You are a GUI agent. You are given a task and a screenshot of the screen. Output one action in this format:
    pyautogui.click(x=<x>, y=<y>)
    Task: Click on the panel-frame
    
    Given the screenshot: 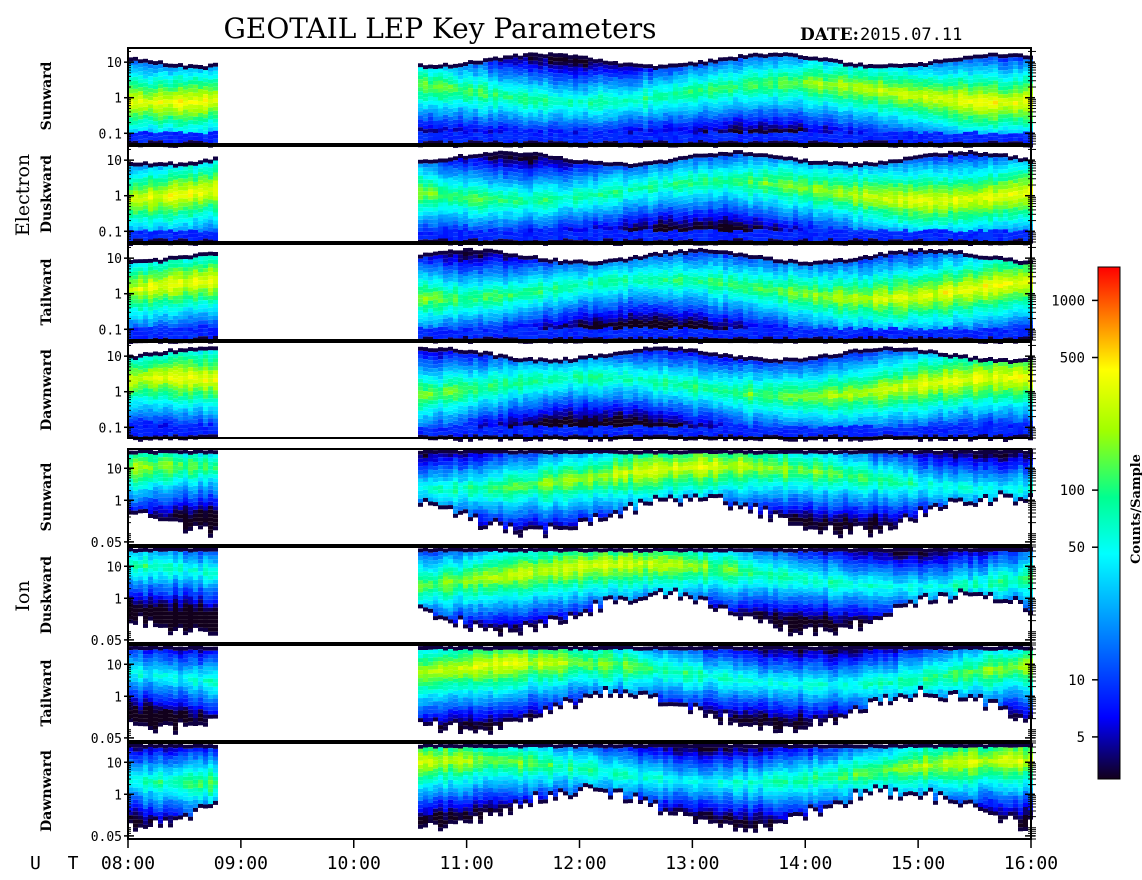 What is the action you would take?
    pyautogui.click(x=579, y=96)
    